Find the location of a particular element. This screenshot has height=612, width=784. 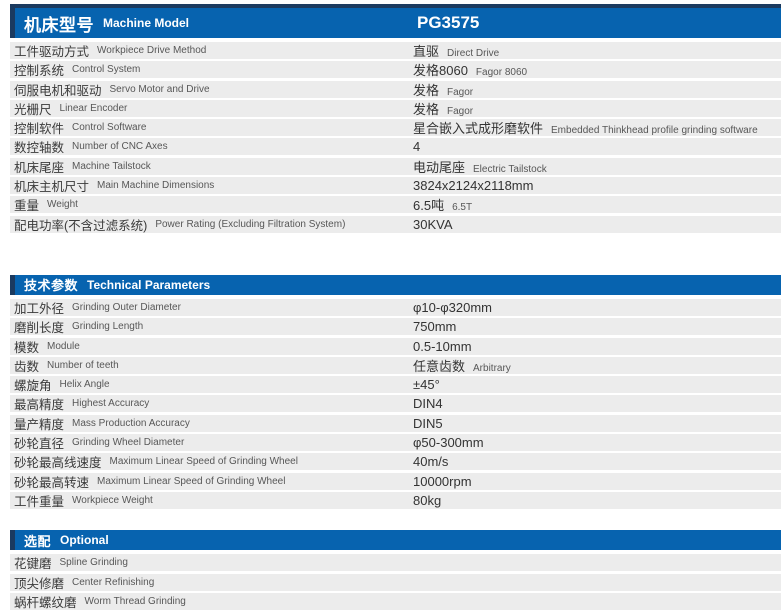

row-label-zh: 加工外径 is located at coordinates (39, 308).